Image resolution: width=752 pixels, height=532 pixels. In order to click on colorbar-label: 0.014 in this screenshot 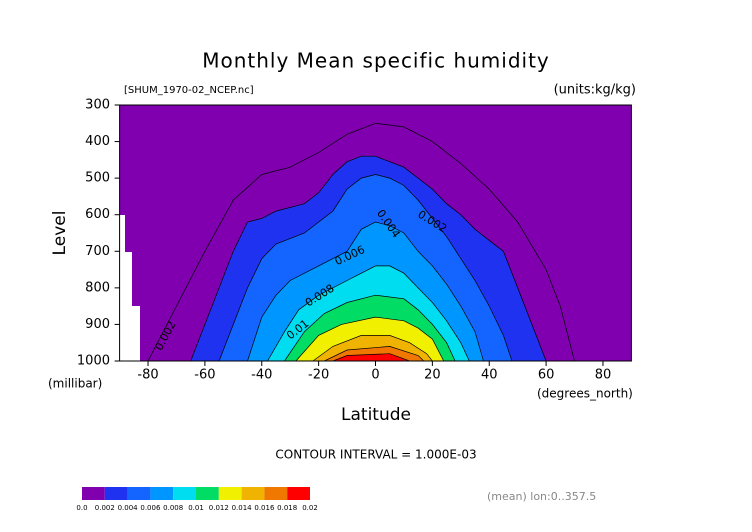, I will do `click(242, 508)`.